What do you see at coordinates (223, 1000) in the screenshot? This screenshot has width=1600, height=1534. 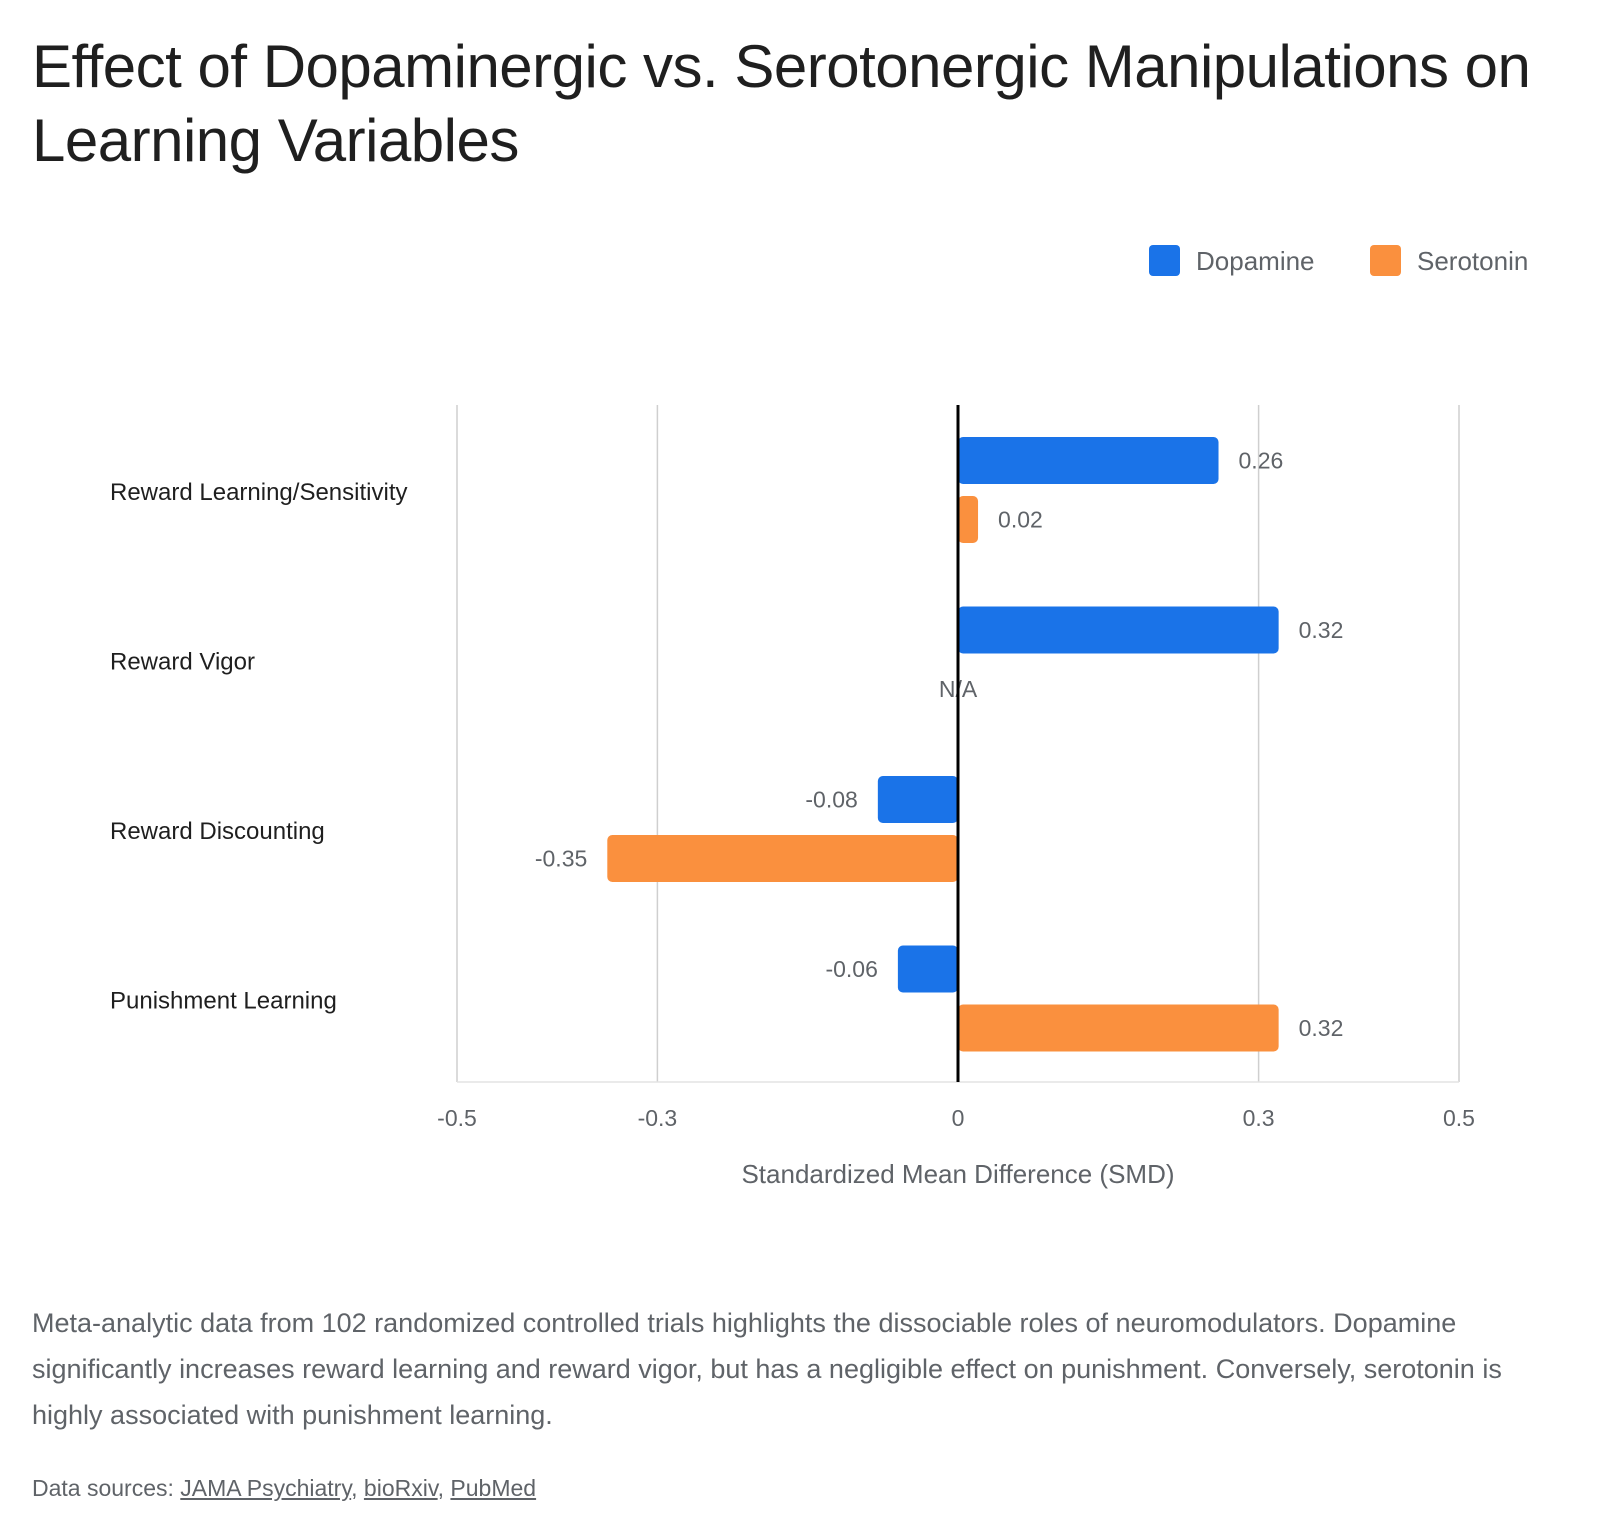 I see `category-label: Punishment Learning` at bounding box center [223, 1000].